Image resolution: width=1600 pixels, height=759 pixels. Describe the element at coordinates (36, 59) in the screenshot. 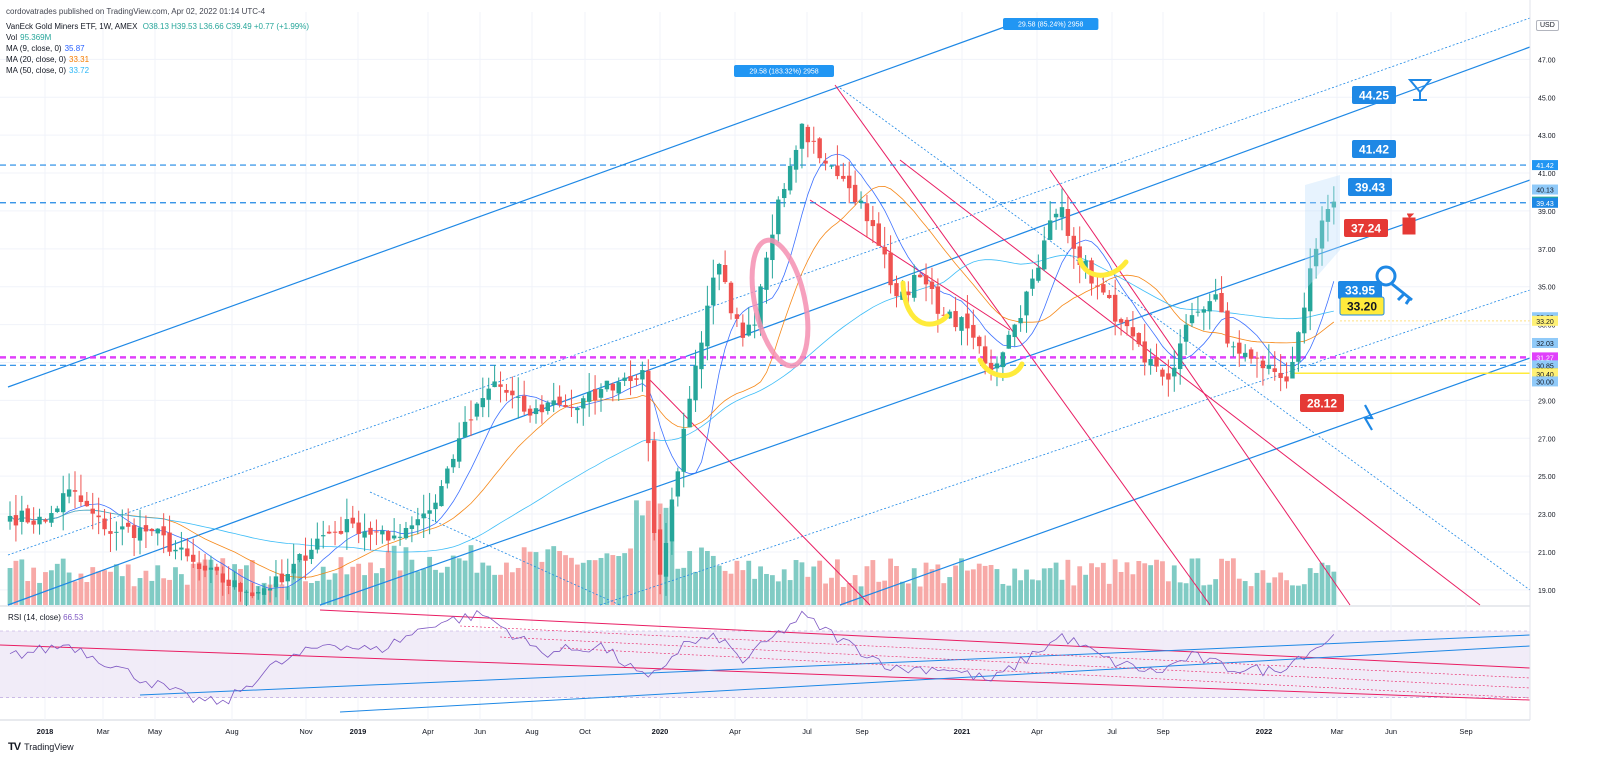

I see `ma20-label: MA (20, close, 0)` at that location.